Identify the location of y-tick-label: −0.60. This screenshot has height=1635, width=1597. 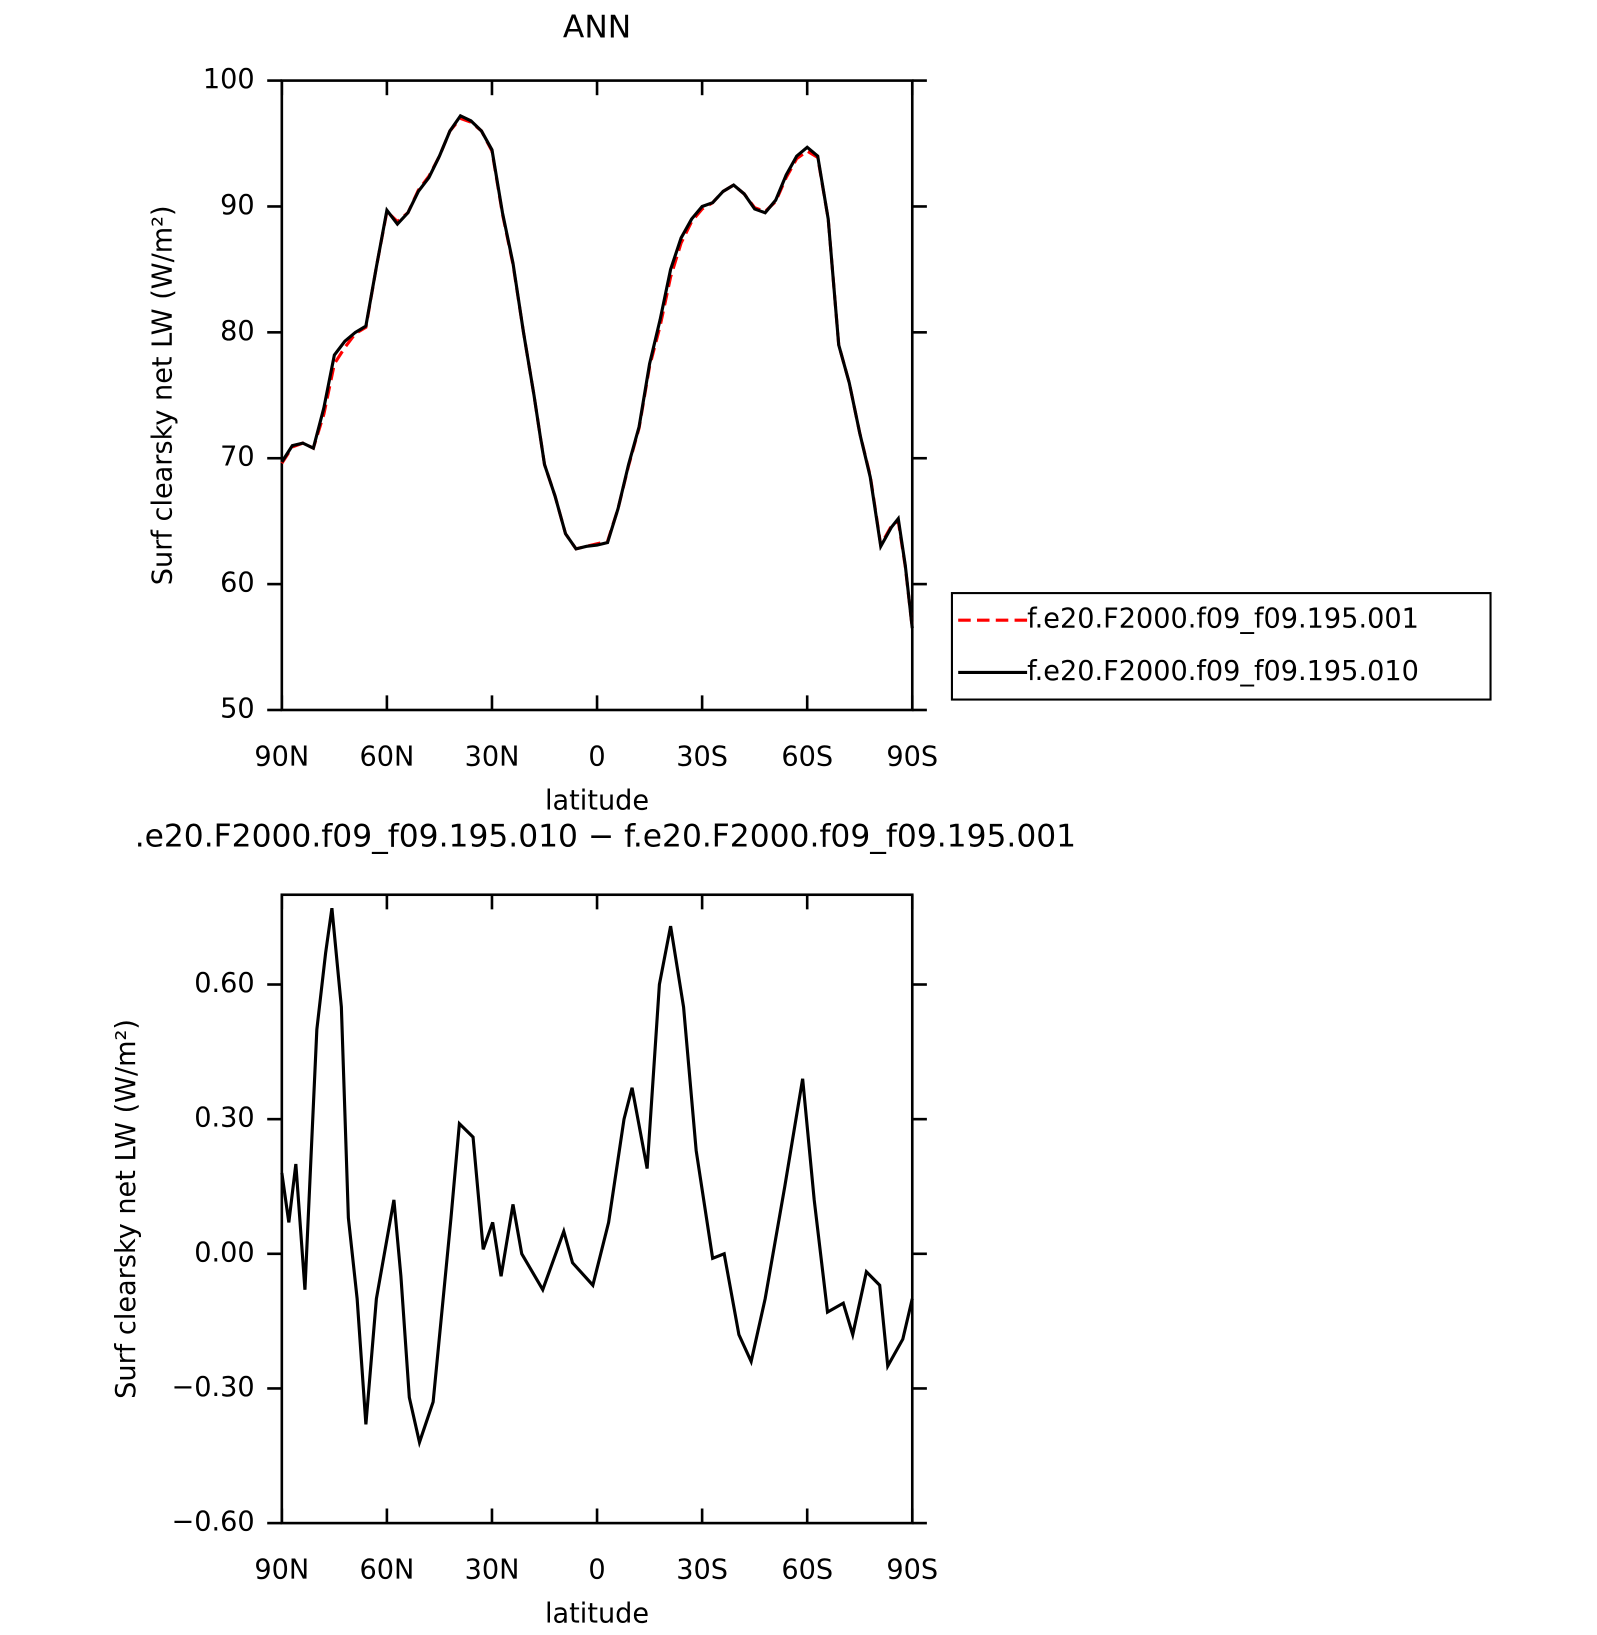
(213, 1522).